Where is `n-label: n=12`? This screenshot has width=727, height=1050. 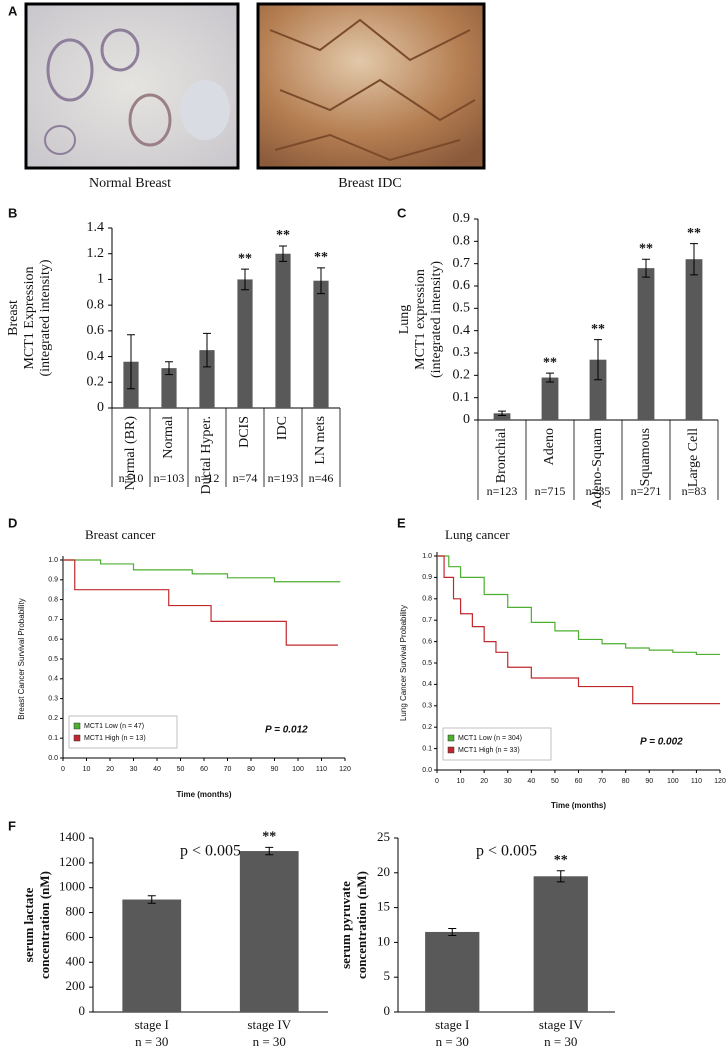
n-label: n=12 is located at coordinates (207, 478).